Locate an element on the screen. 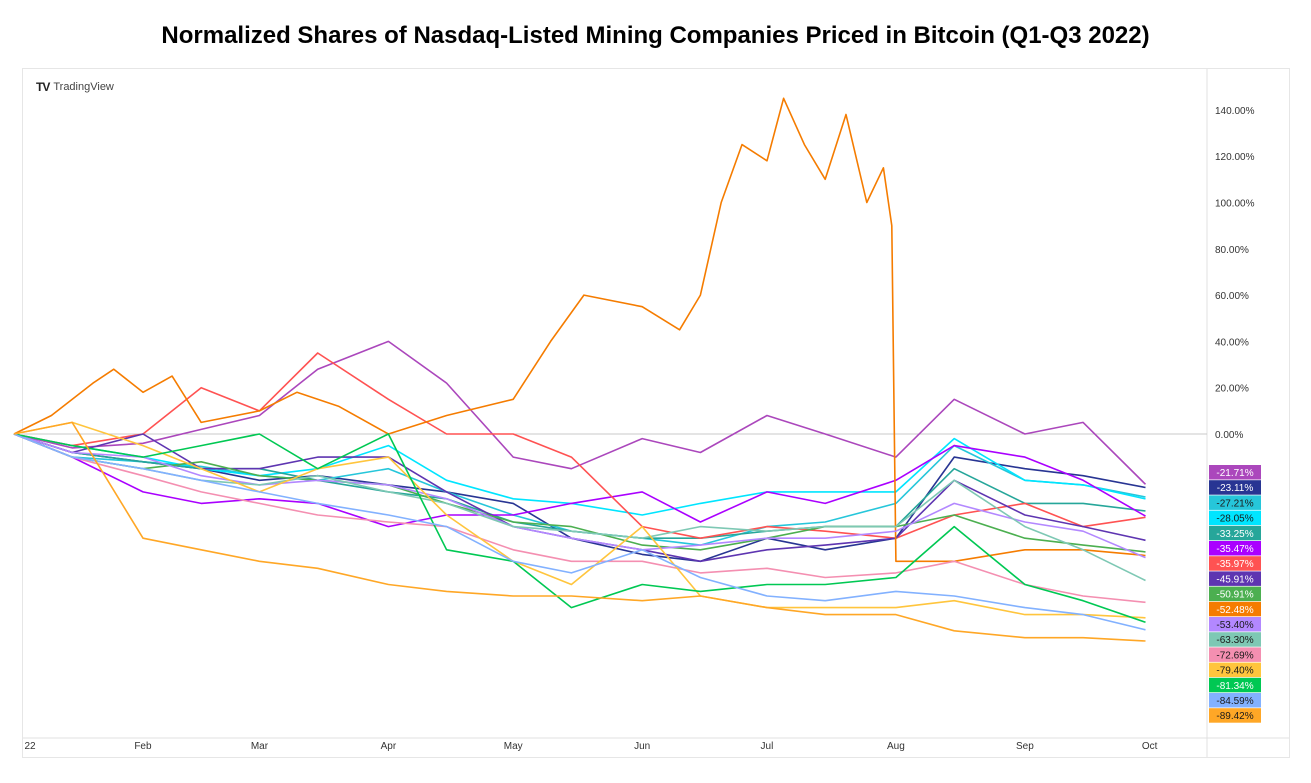 This screenshot has width=1311, height=783. end-label-text: -35.97% is located at coordinates (1234, 564).